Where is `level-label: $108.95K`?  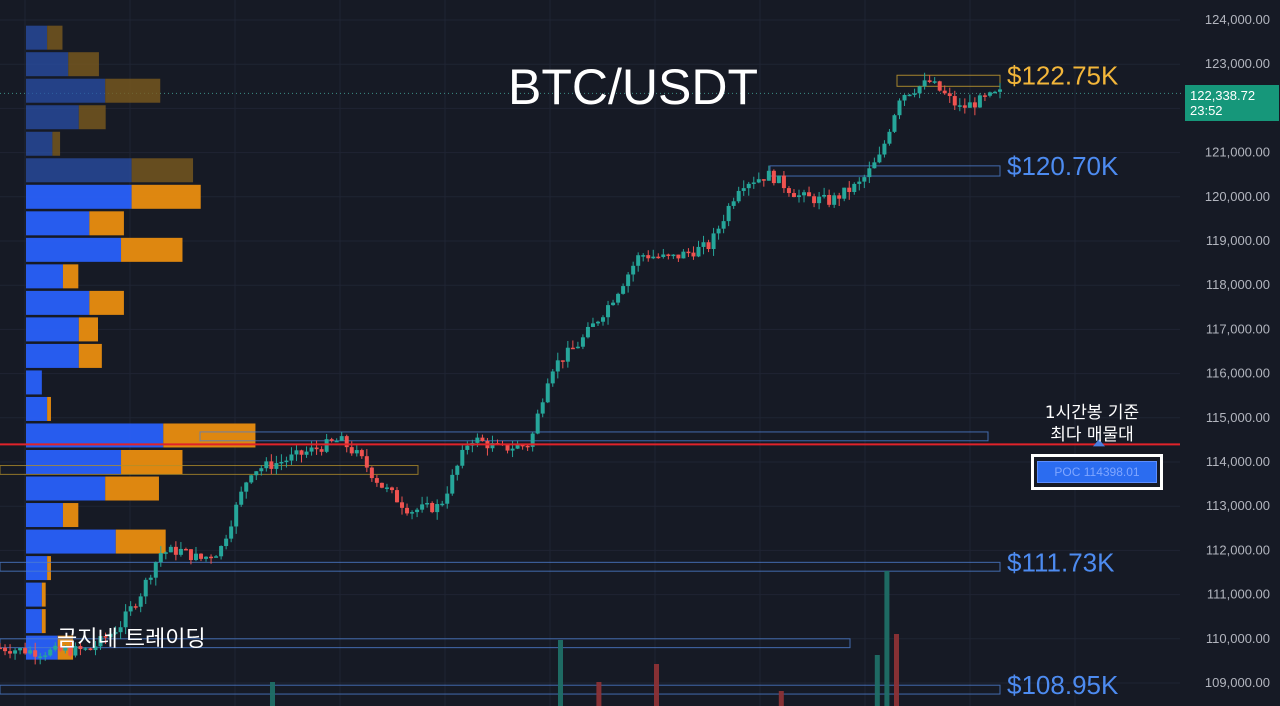 level-label: $108.95K is located at coordinates (1063, 685).